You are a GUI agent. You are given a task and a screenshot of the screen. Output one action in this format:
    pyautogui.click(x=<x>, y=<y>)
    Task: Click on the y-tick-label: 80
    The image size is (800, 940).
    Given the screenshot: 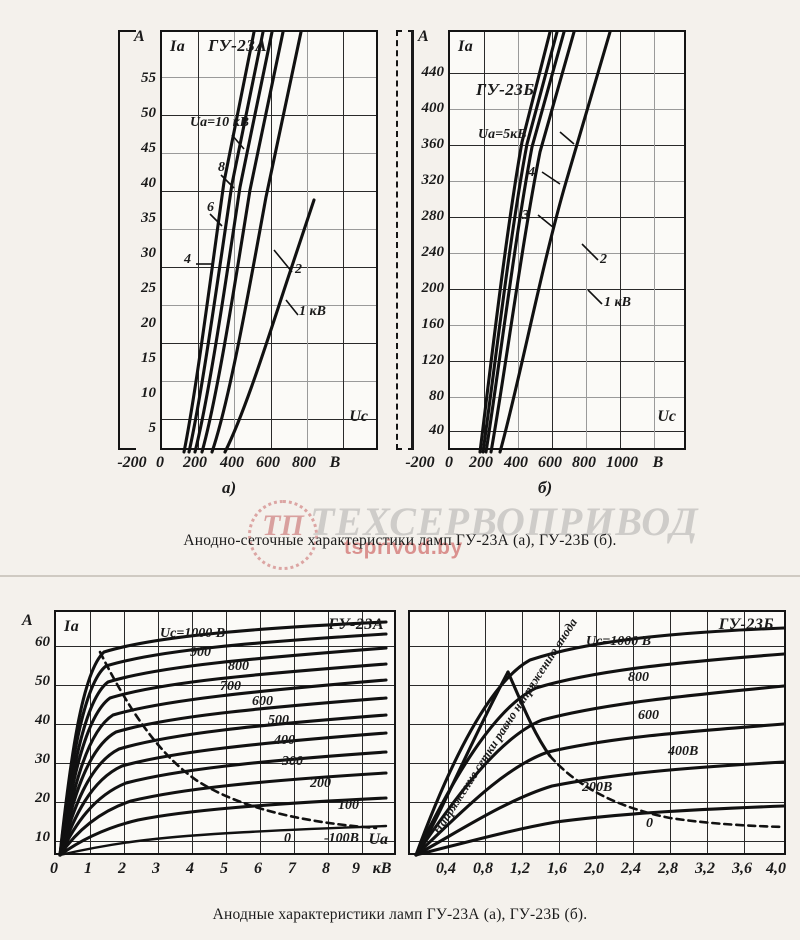 What is the action you would take?
    pyautogui.click(x=436, y=396)
    